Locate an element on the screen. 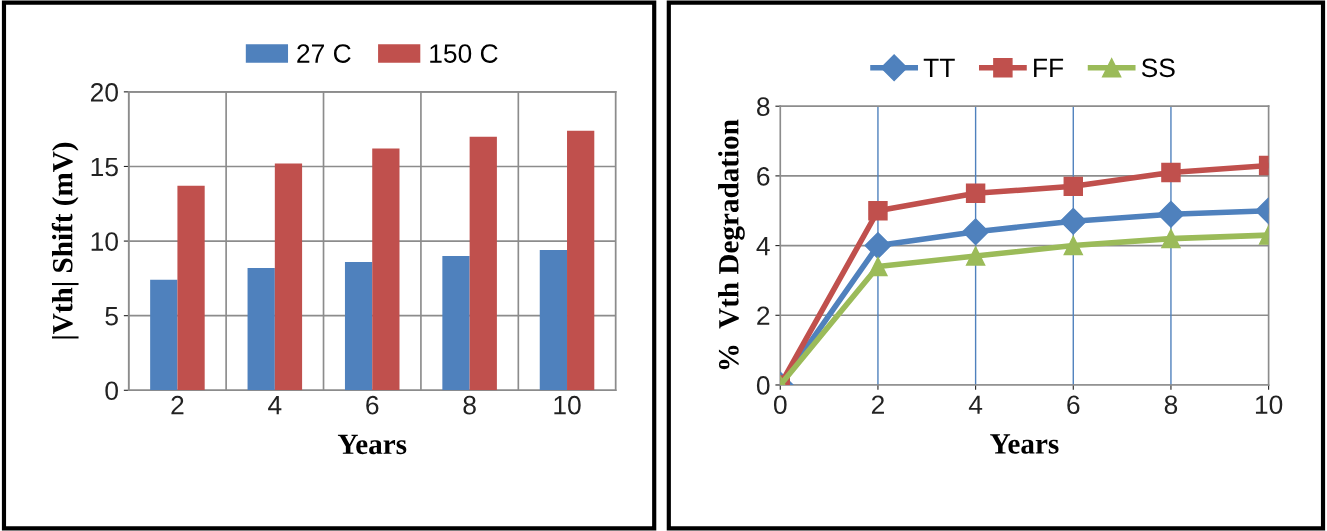 The height and width of the screenshot is (531, 1327). y-axis-title: % Vth Degradation is located at coordinates (731, 244).